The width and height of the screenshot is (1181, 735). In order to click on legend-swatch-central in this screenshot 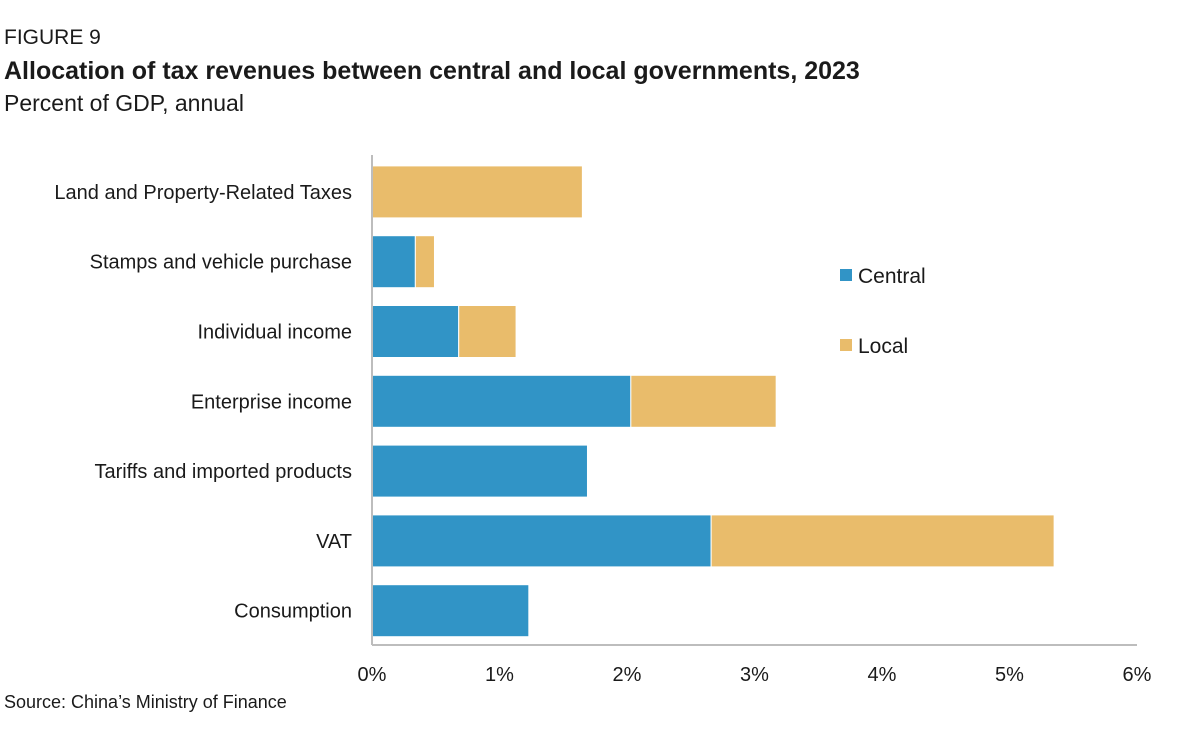, I will do `click(846, 275)`.